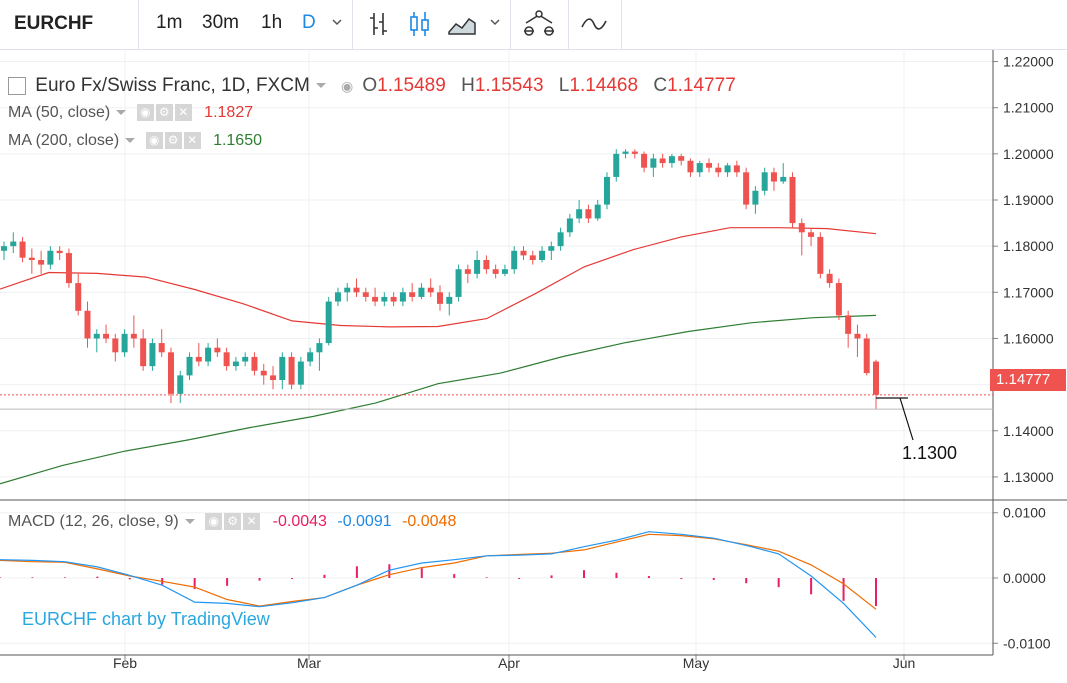  Describe the element at coordinates (347, 86) in the screenshot. I see `visibility-eye-icon: ◉` at that location.